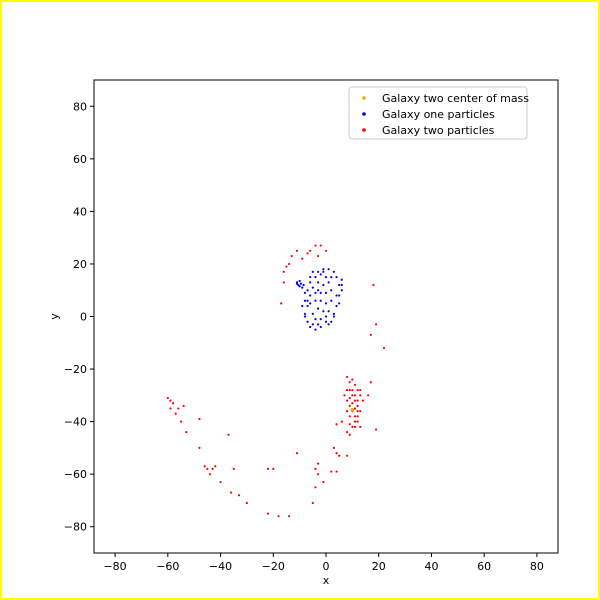 Image resolution: width=600 pixels, height=600 pixels. What do you see at coordinates (167, 566) in the screenshot?
I see `x-tick-label: −60` at bounding box center [167, 566].